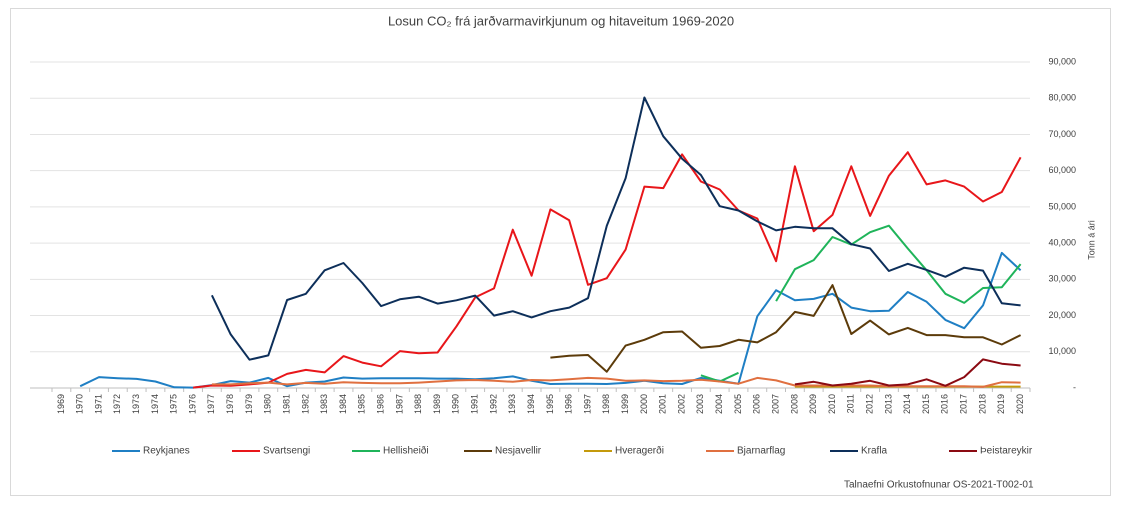 Image resolution: width=1122 pixels, height=508 pixels. What do you see at coordinates (1006, 451) in the screenshot?
I see `legend-label: Þeistareykir` at bounding box center [1006, 451].